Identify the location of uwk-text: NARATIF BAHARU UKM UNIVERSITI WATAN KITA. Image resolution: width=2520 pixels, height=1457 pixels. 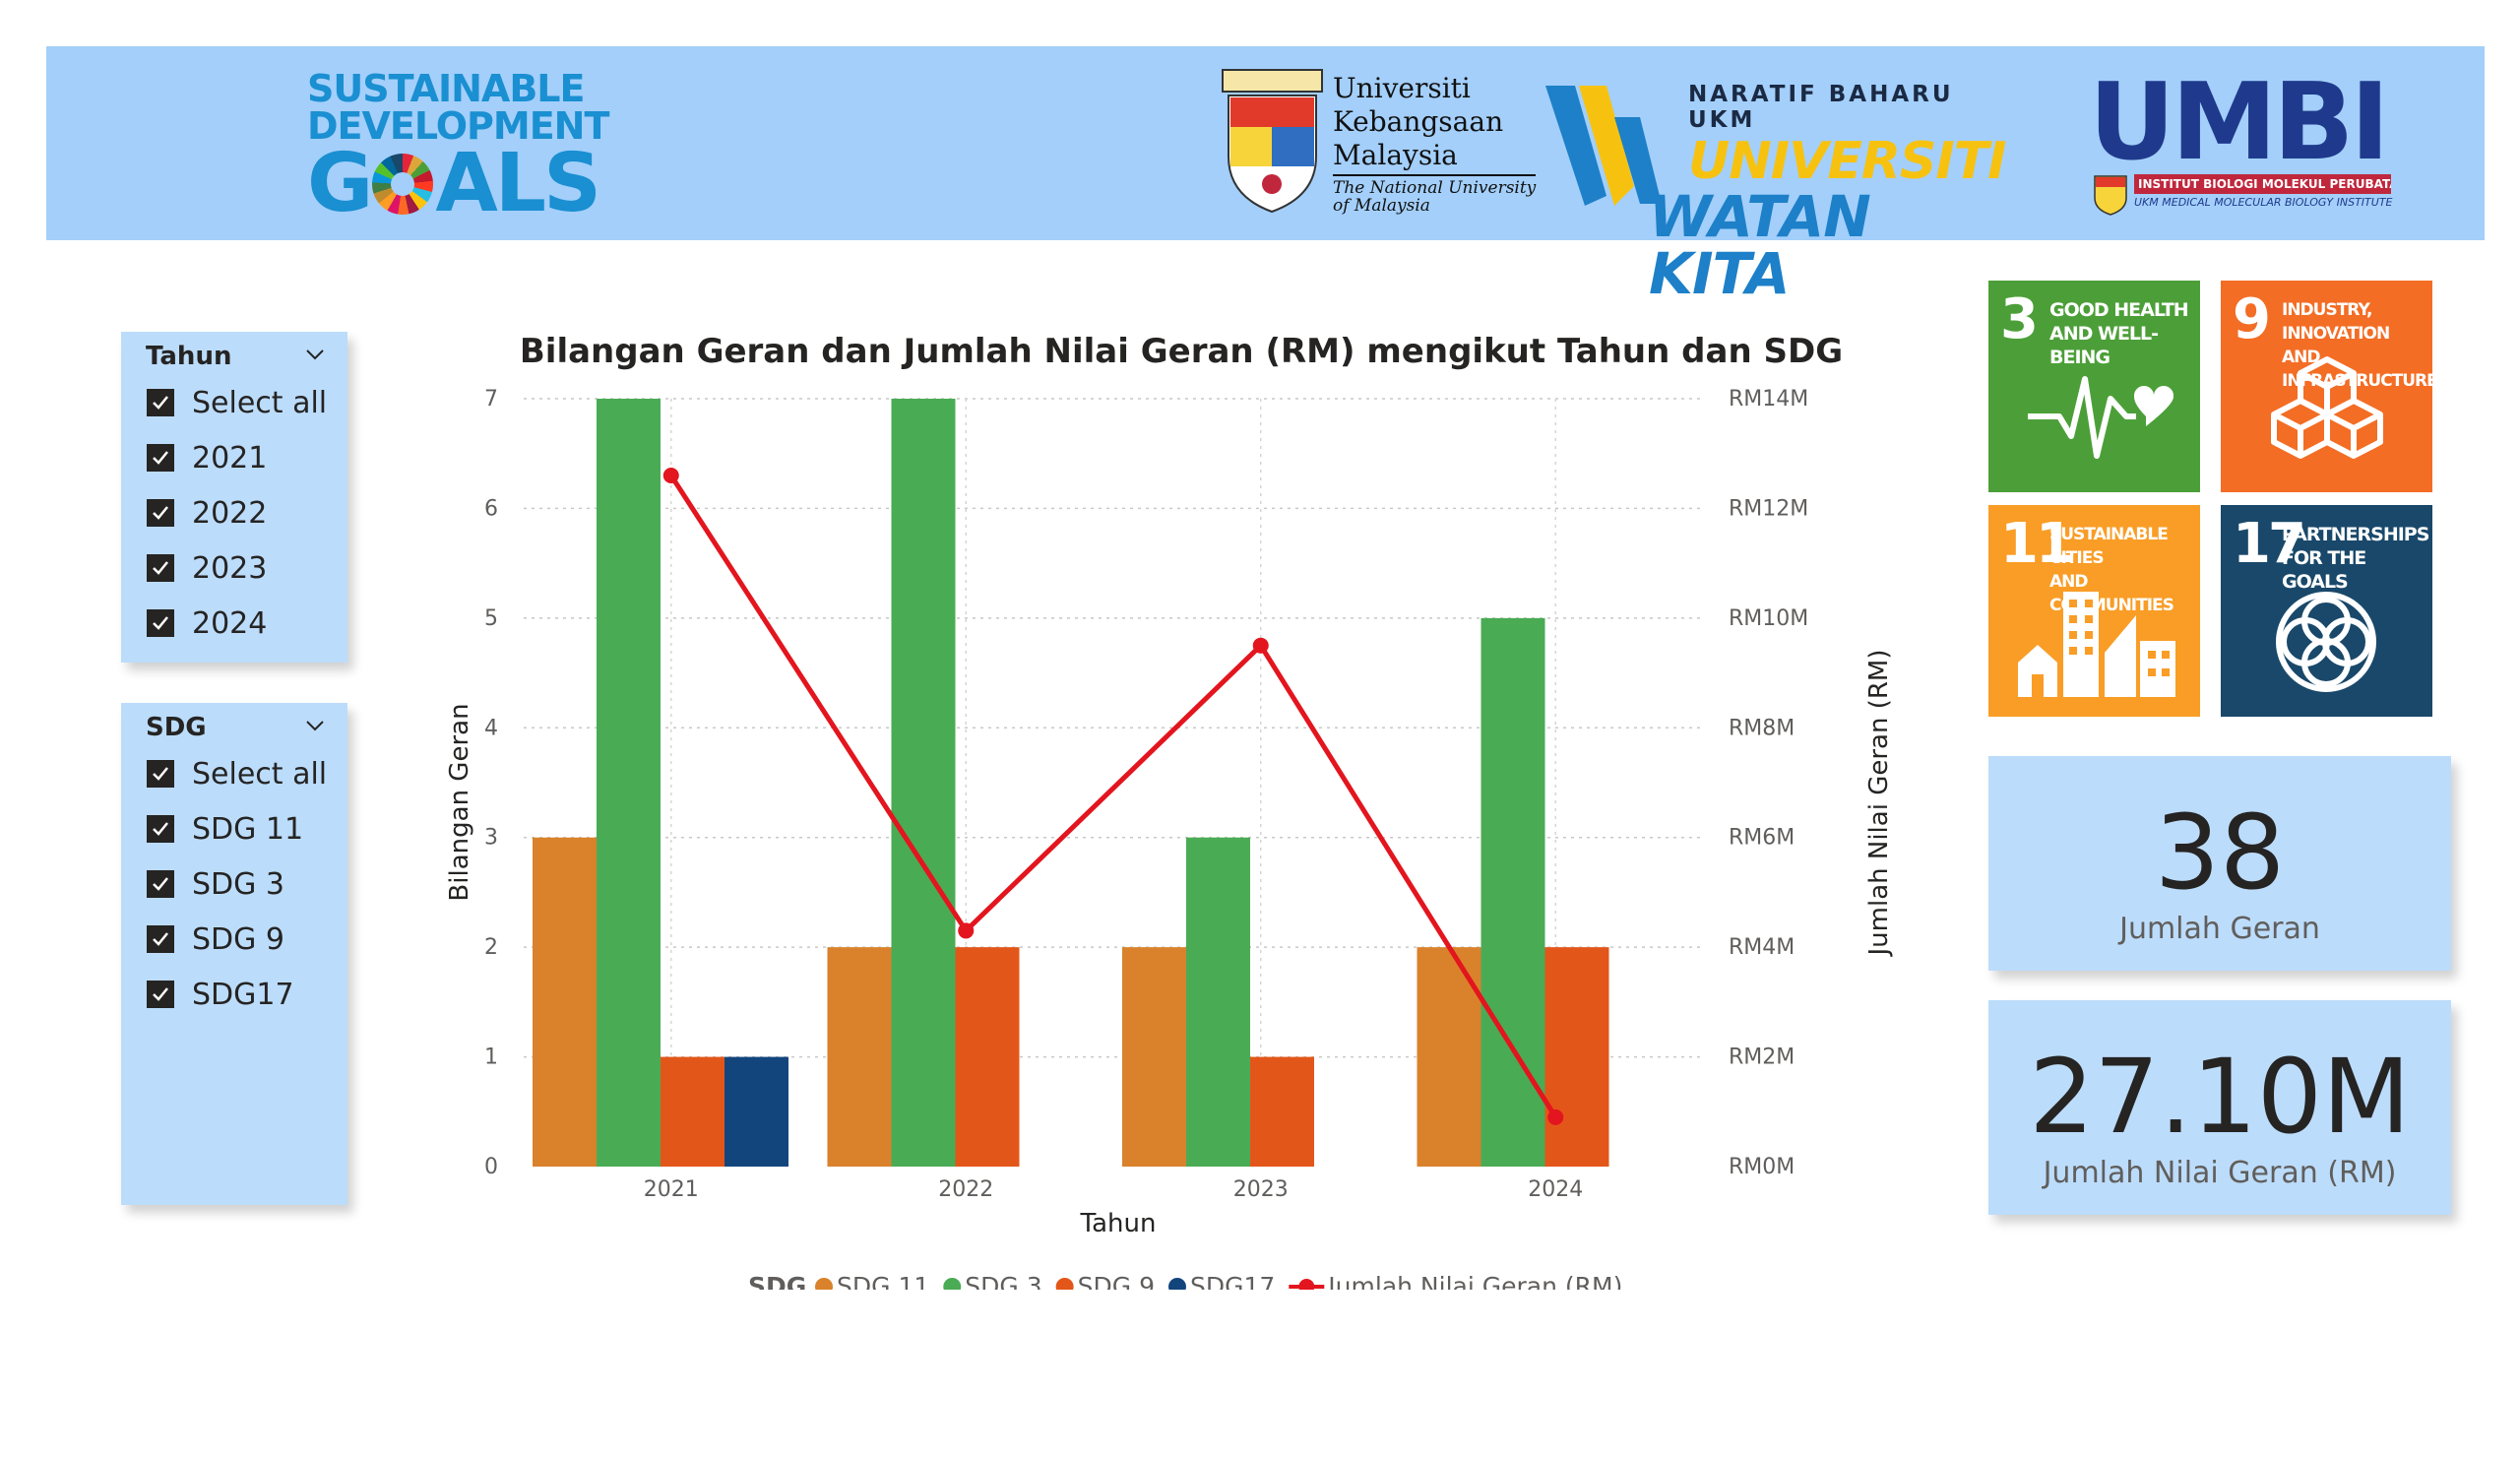
(1828, 192).